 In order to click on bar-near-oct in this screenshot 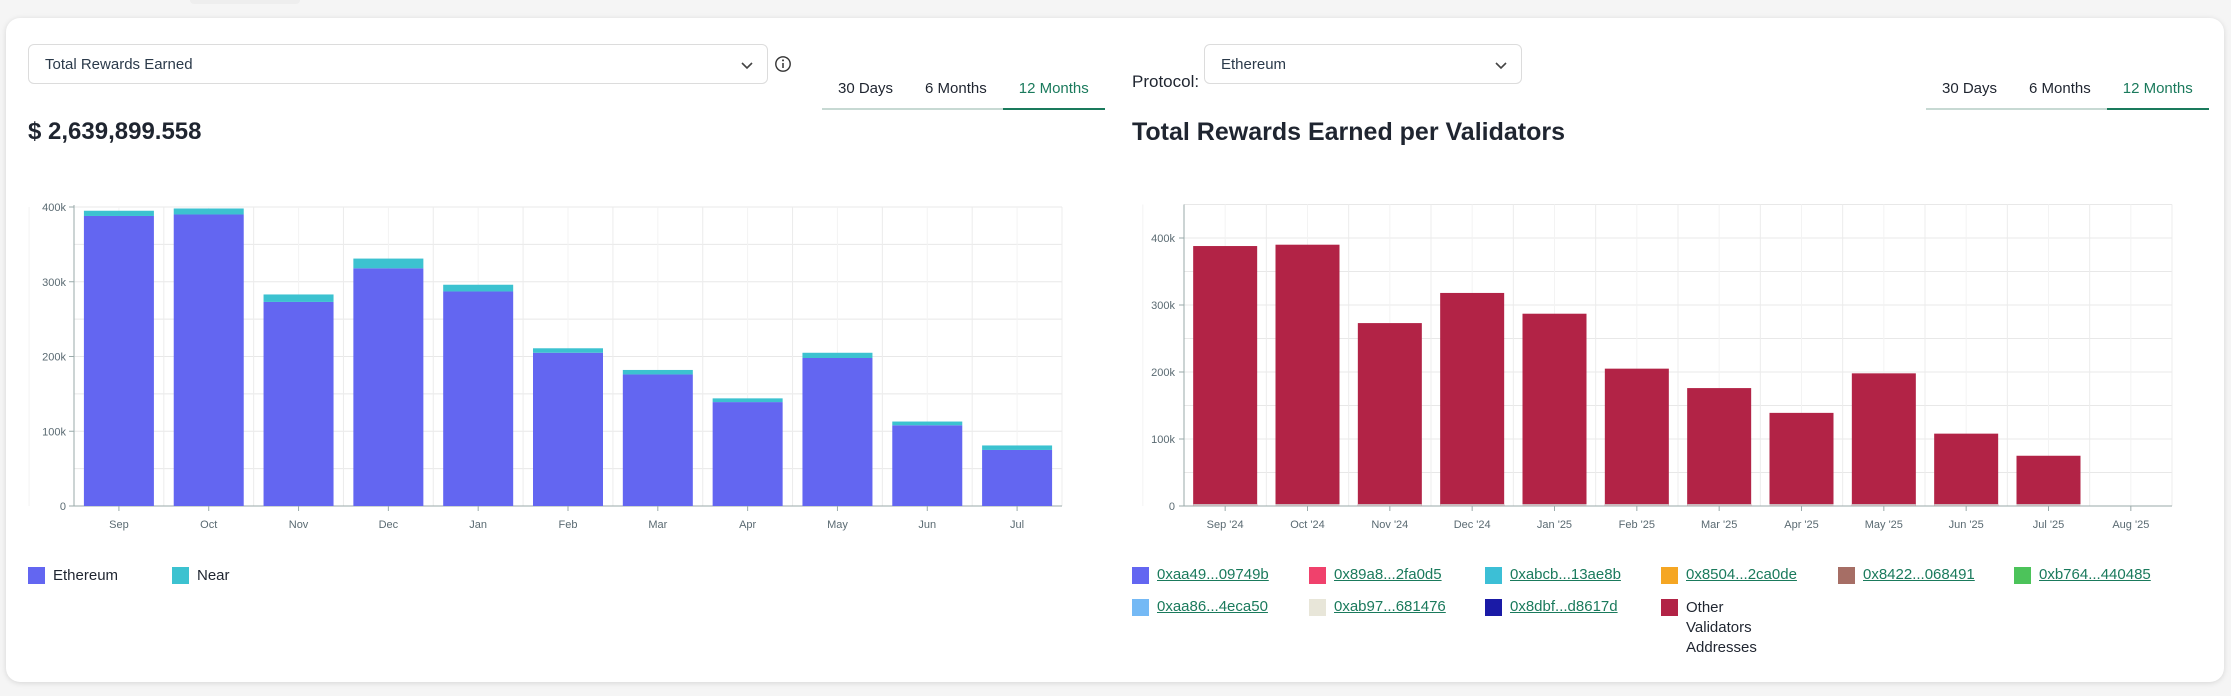, I will do `click(208, 211)`.